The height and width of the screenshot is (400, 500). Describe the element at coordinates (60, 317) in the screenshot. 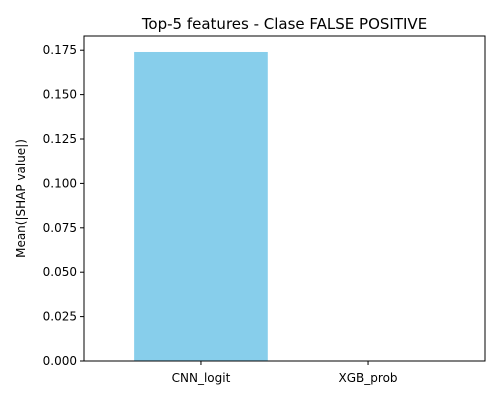

I see `y-tick-label: 0.025` at that location.